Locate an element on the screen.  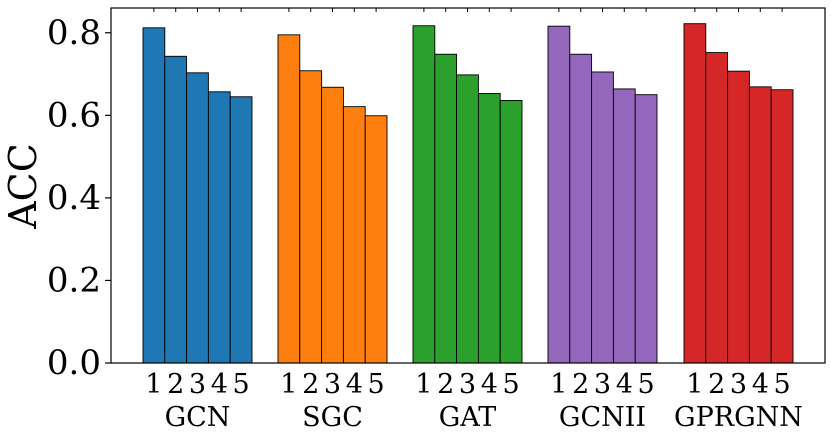
sub-label-gcn-3: 3 is located at coordinates (197, 384).